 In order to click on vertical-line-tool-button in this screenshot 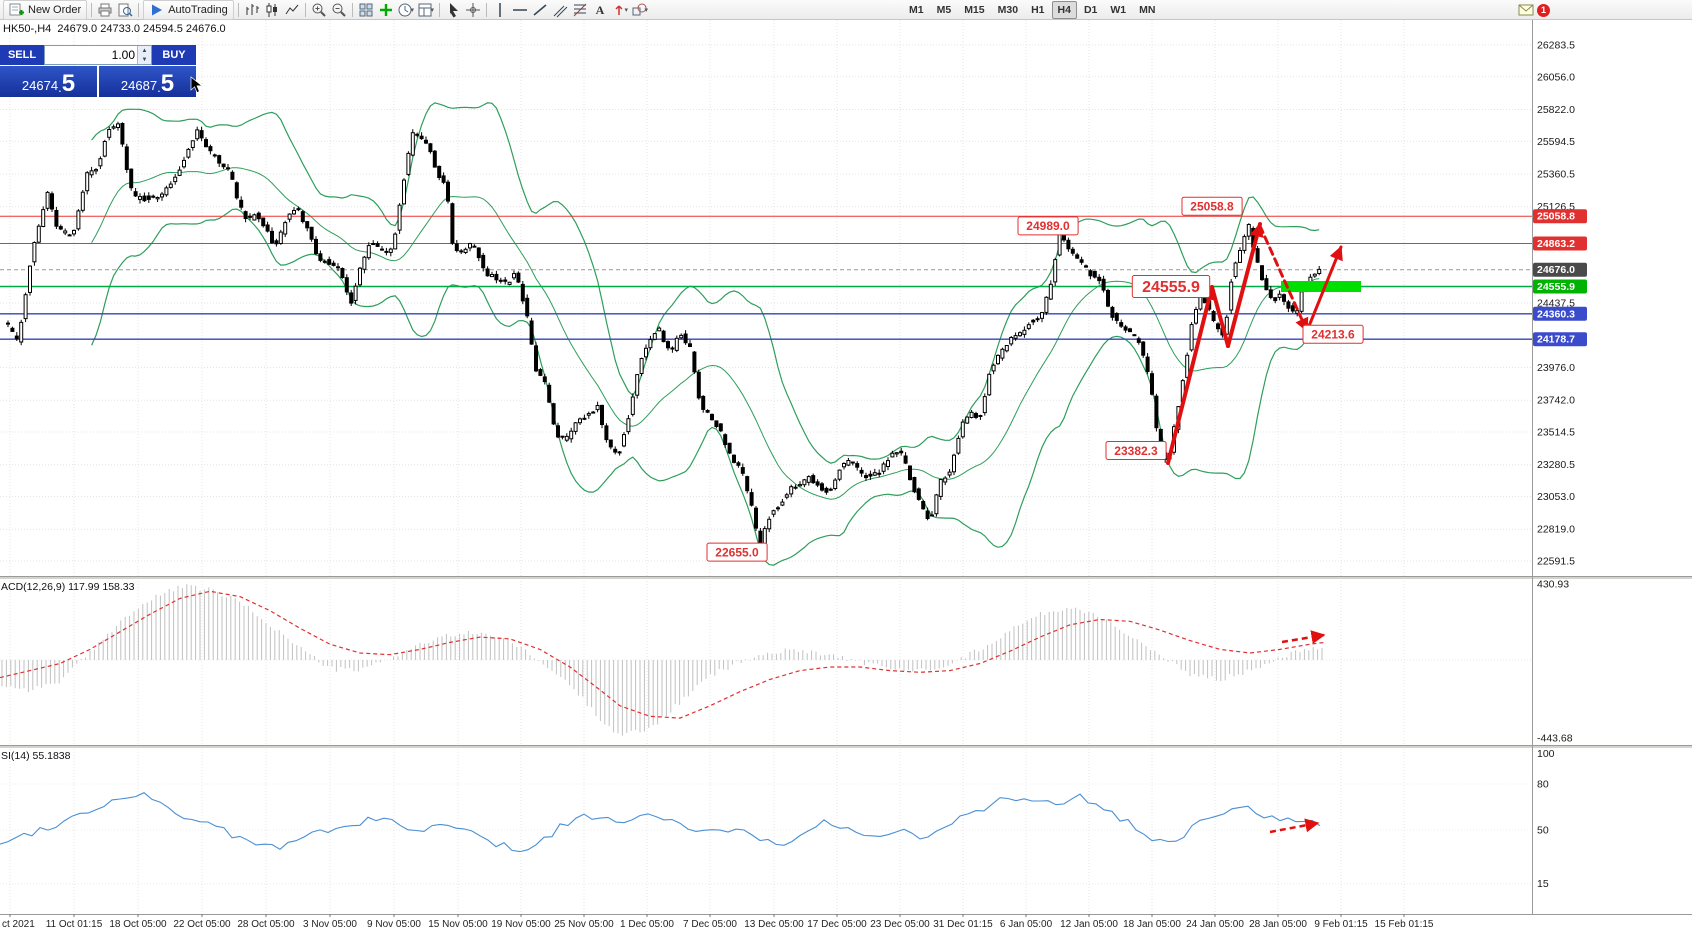, I will do `click(500, 10)`.